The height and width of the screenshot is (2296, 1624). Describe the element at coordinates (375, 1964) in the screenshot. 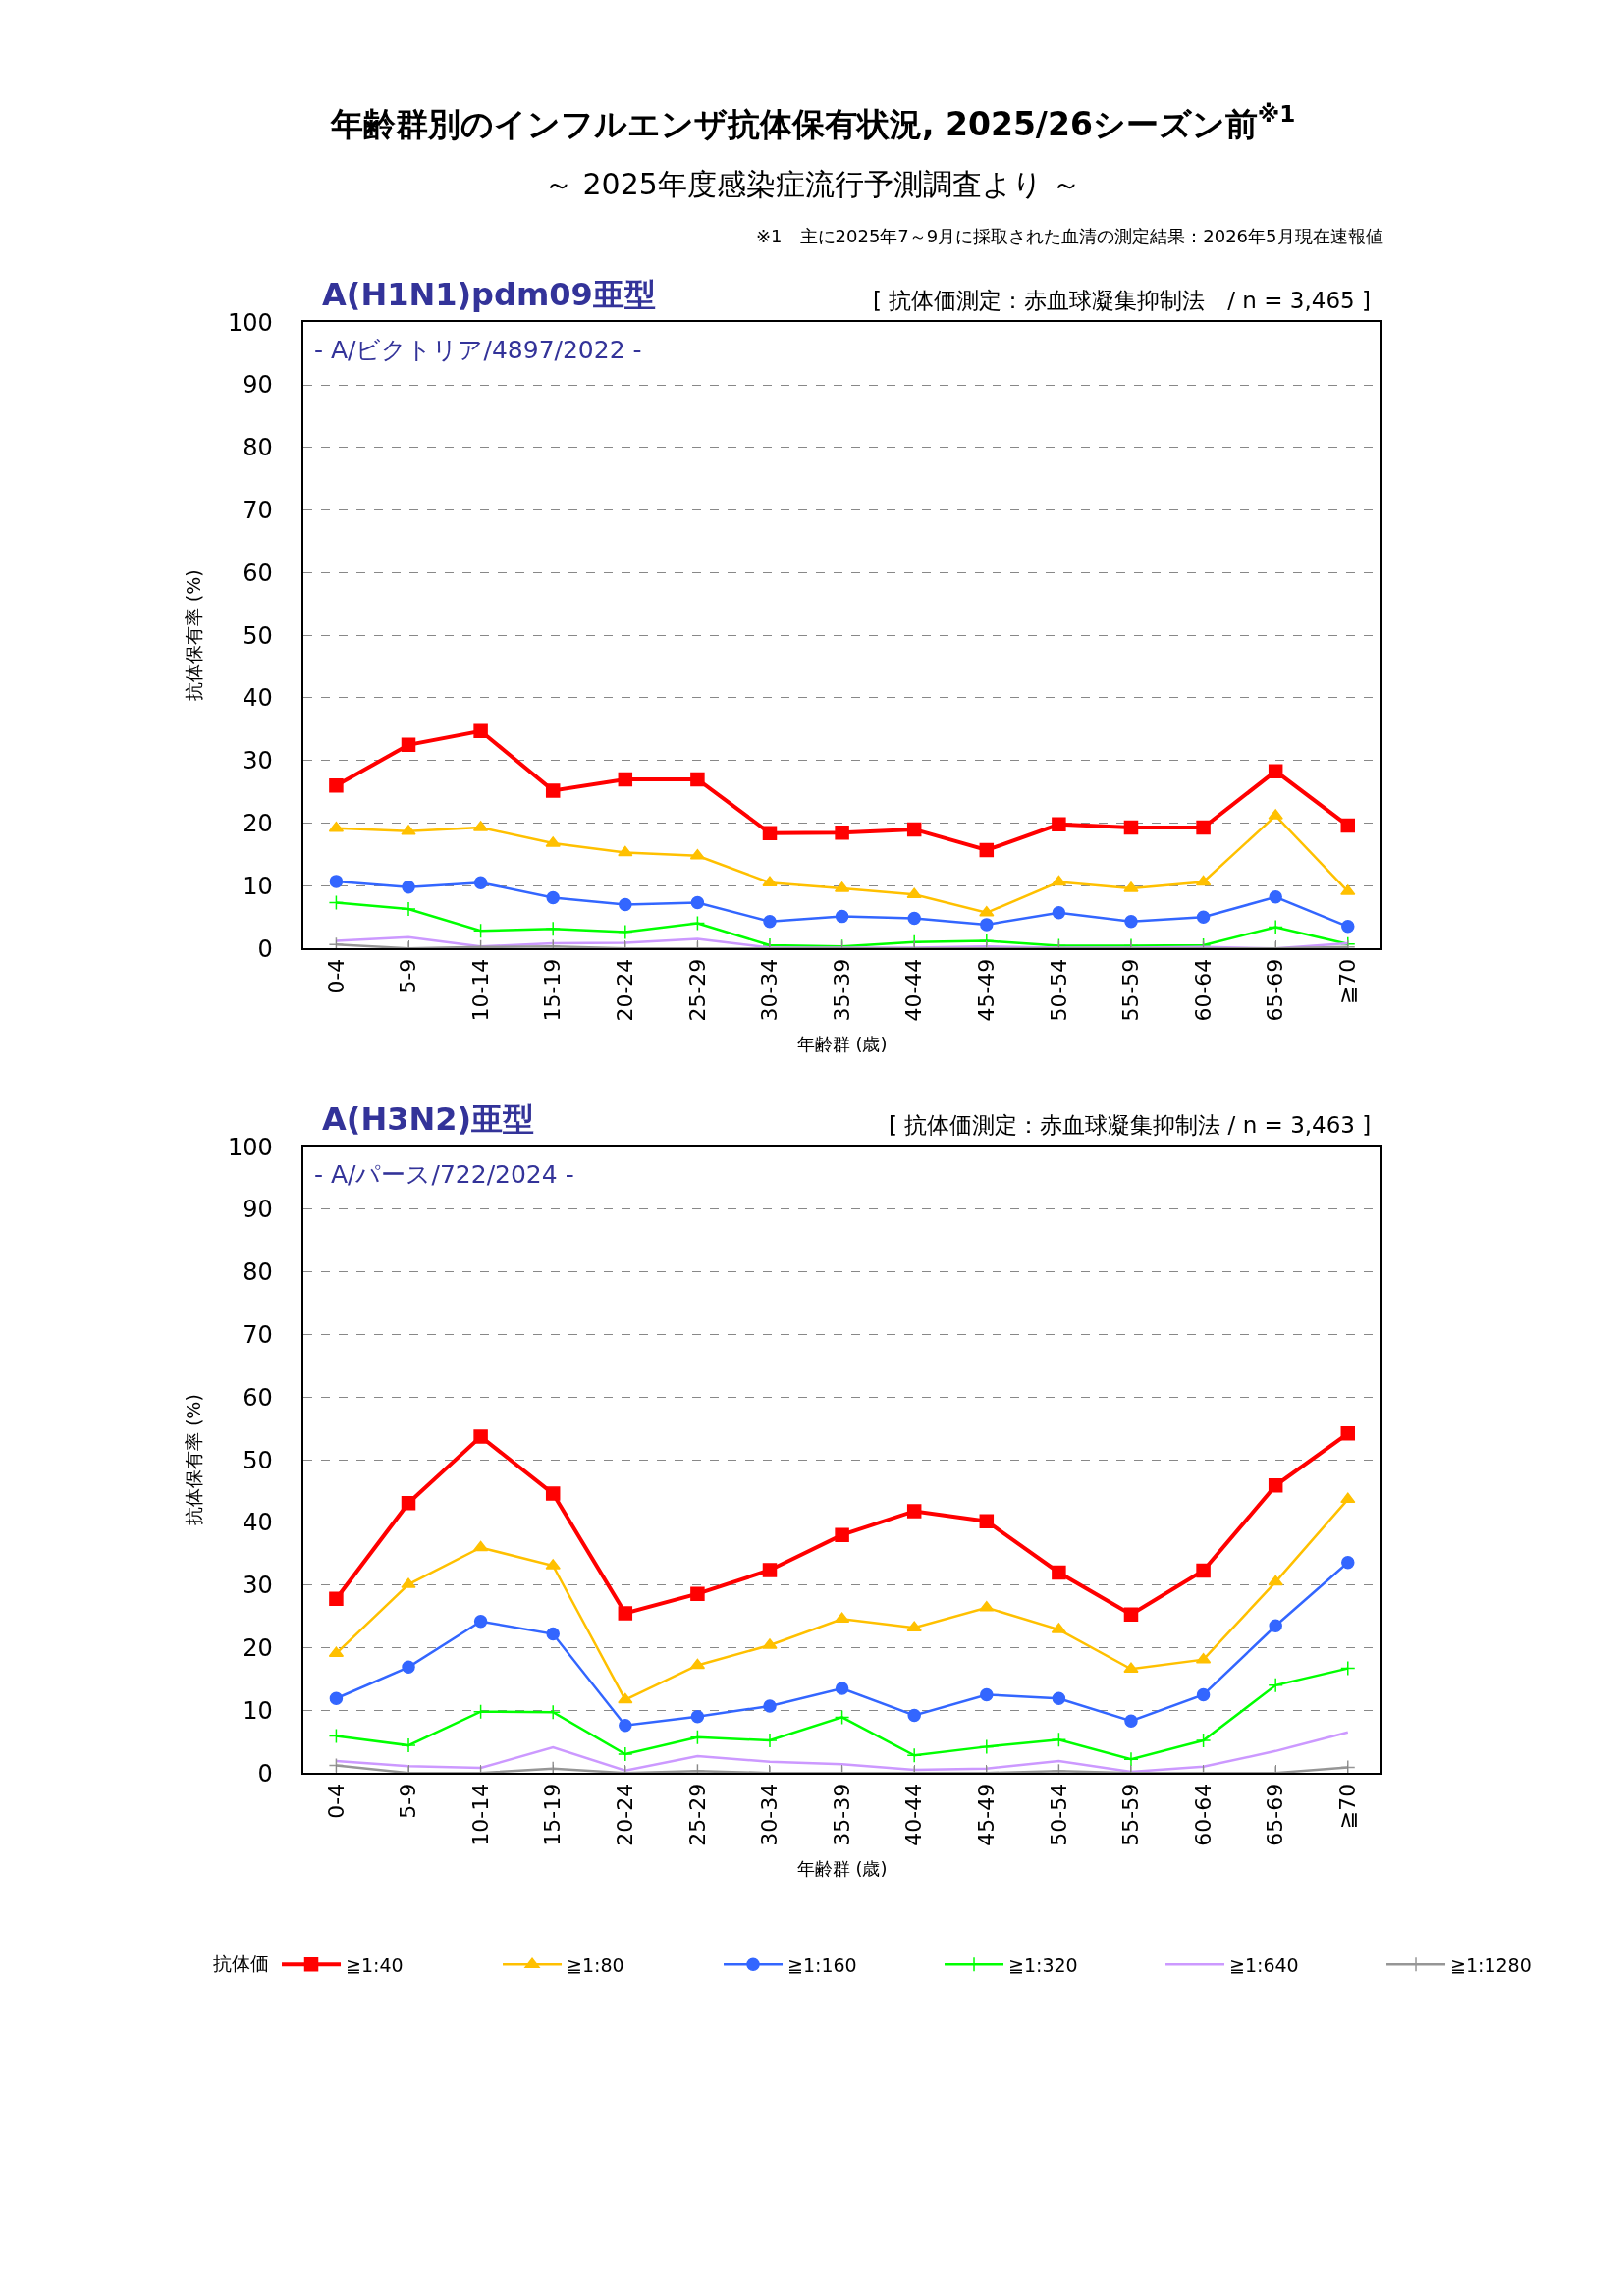

I see `legend-label: ≧1:40` at that location.